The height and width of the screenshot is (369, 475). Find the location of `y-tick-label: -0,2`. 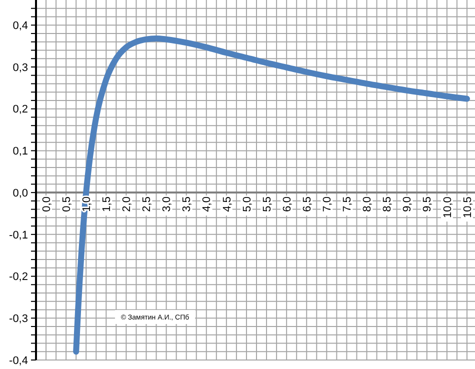

y-tick-label: -0,2 is located at coordinates (18, 277).